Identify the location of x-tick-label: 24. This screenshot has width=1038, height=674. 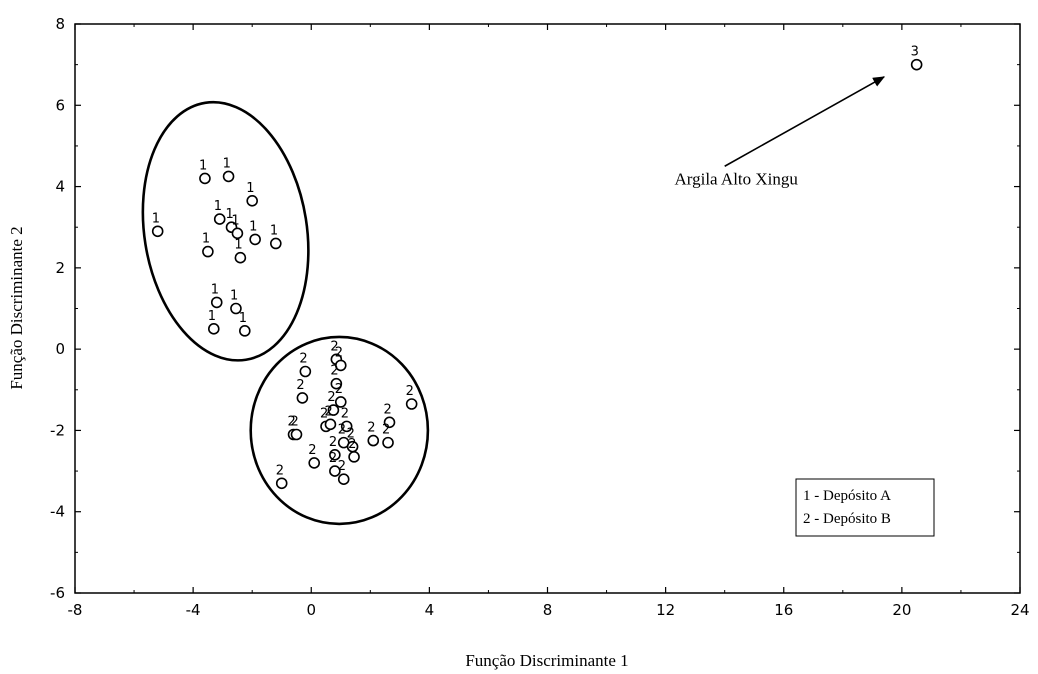
(1019, 610).